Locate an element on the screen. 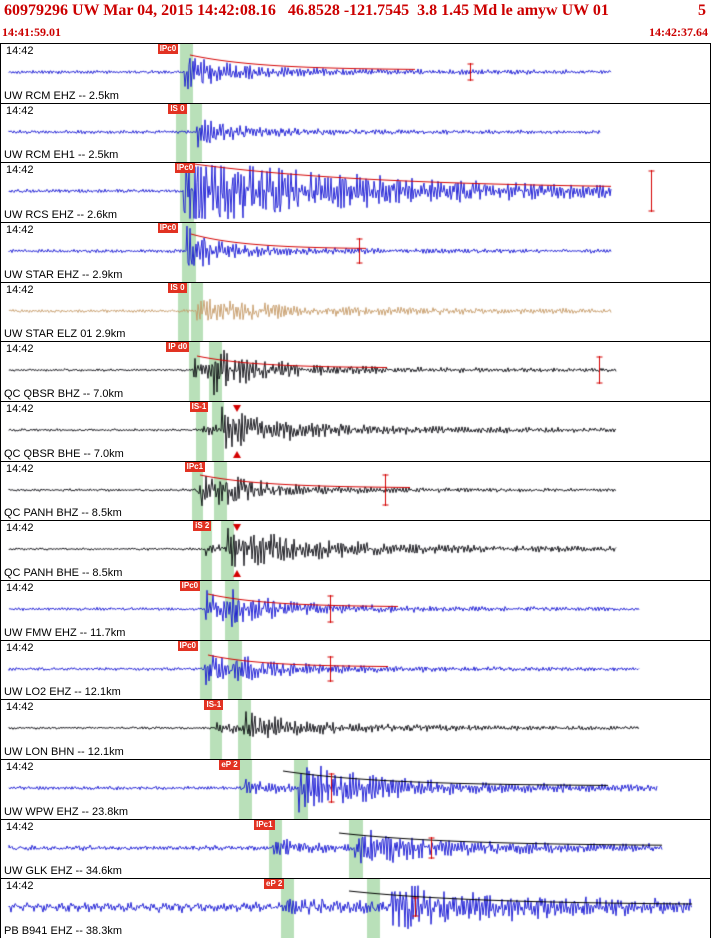  trace-panel: 14:42 UW WPW EHZ -- 23.8km eP 2 is located at coordinates (355, 790).